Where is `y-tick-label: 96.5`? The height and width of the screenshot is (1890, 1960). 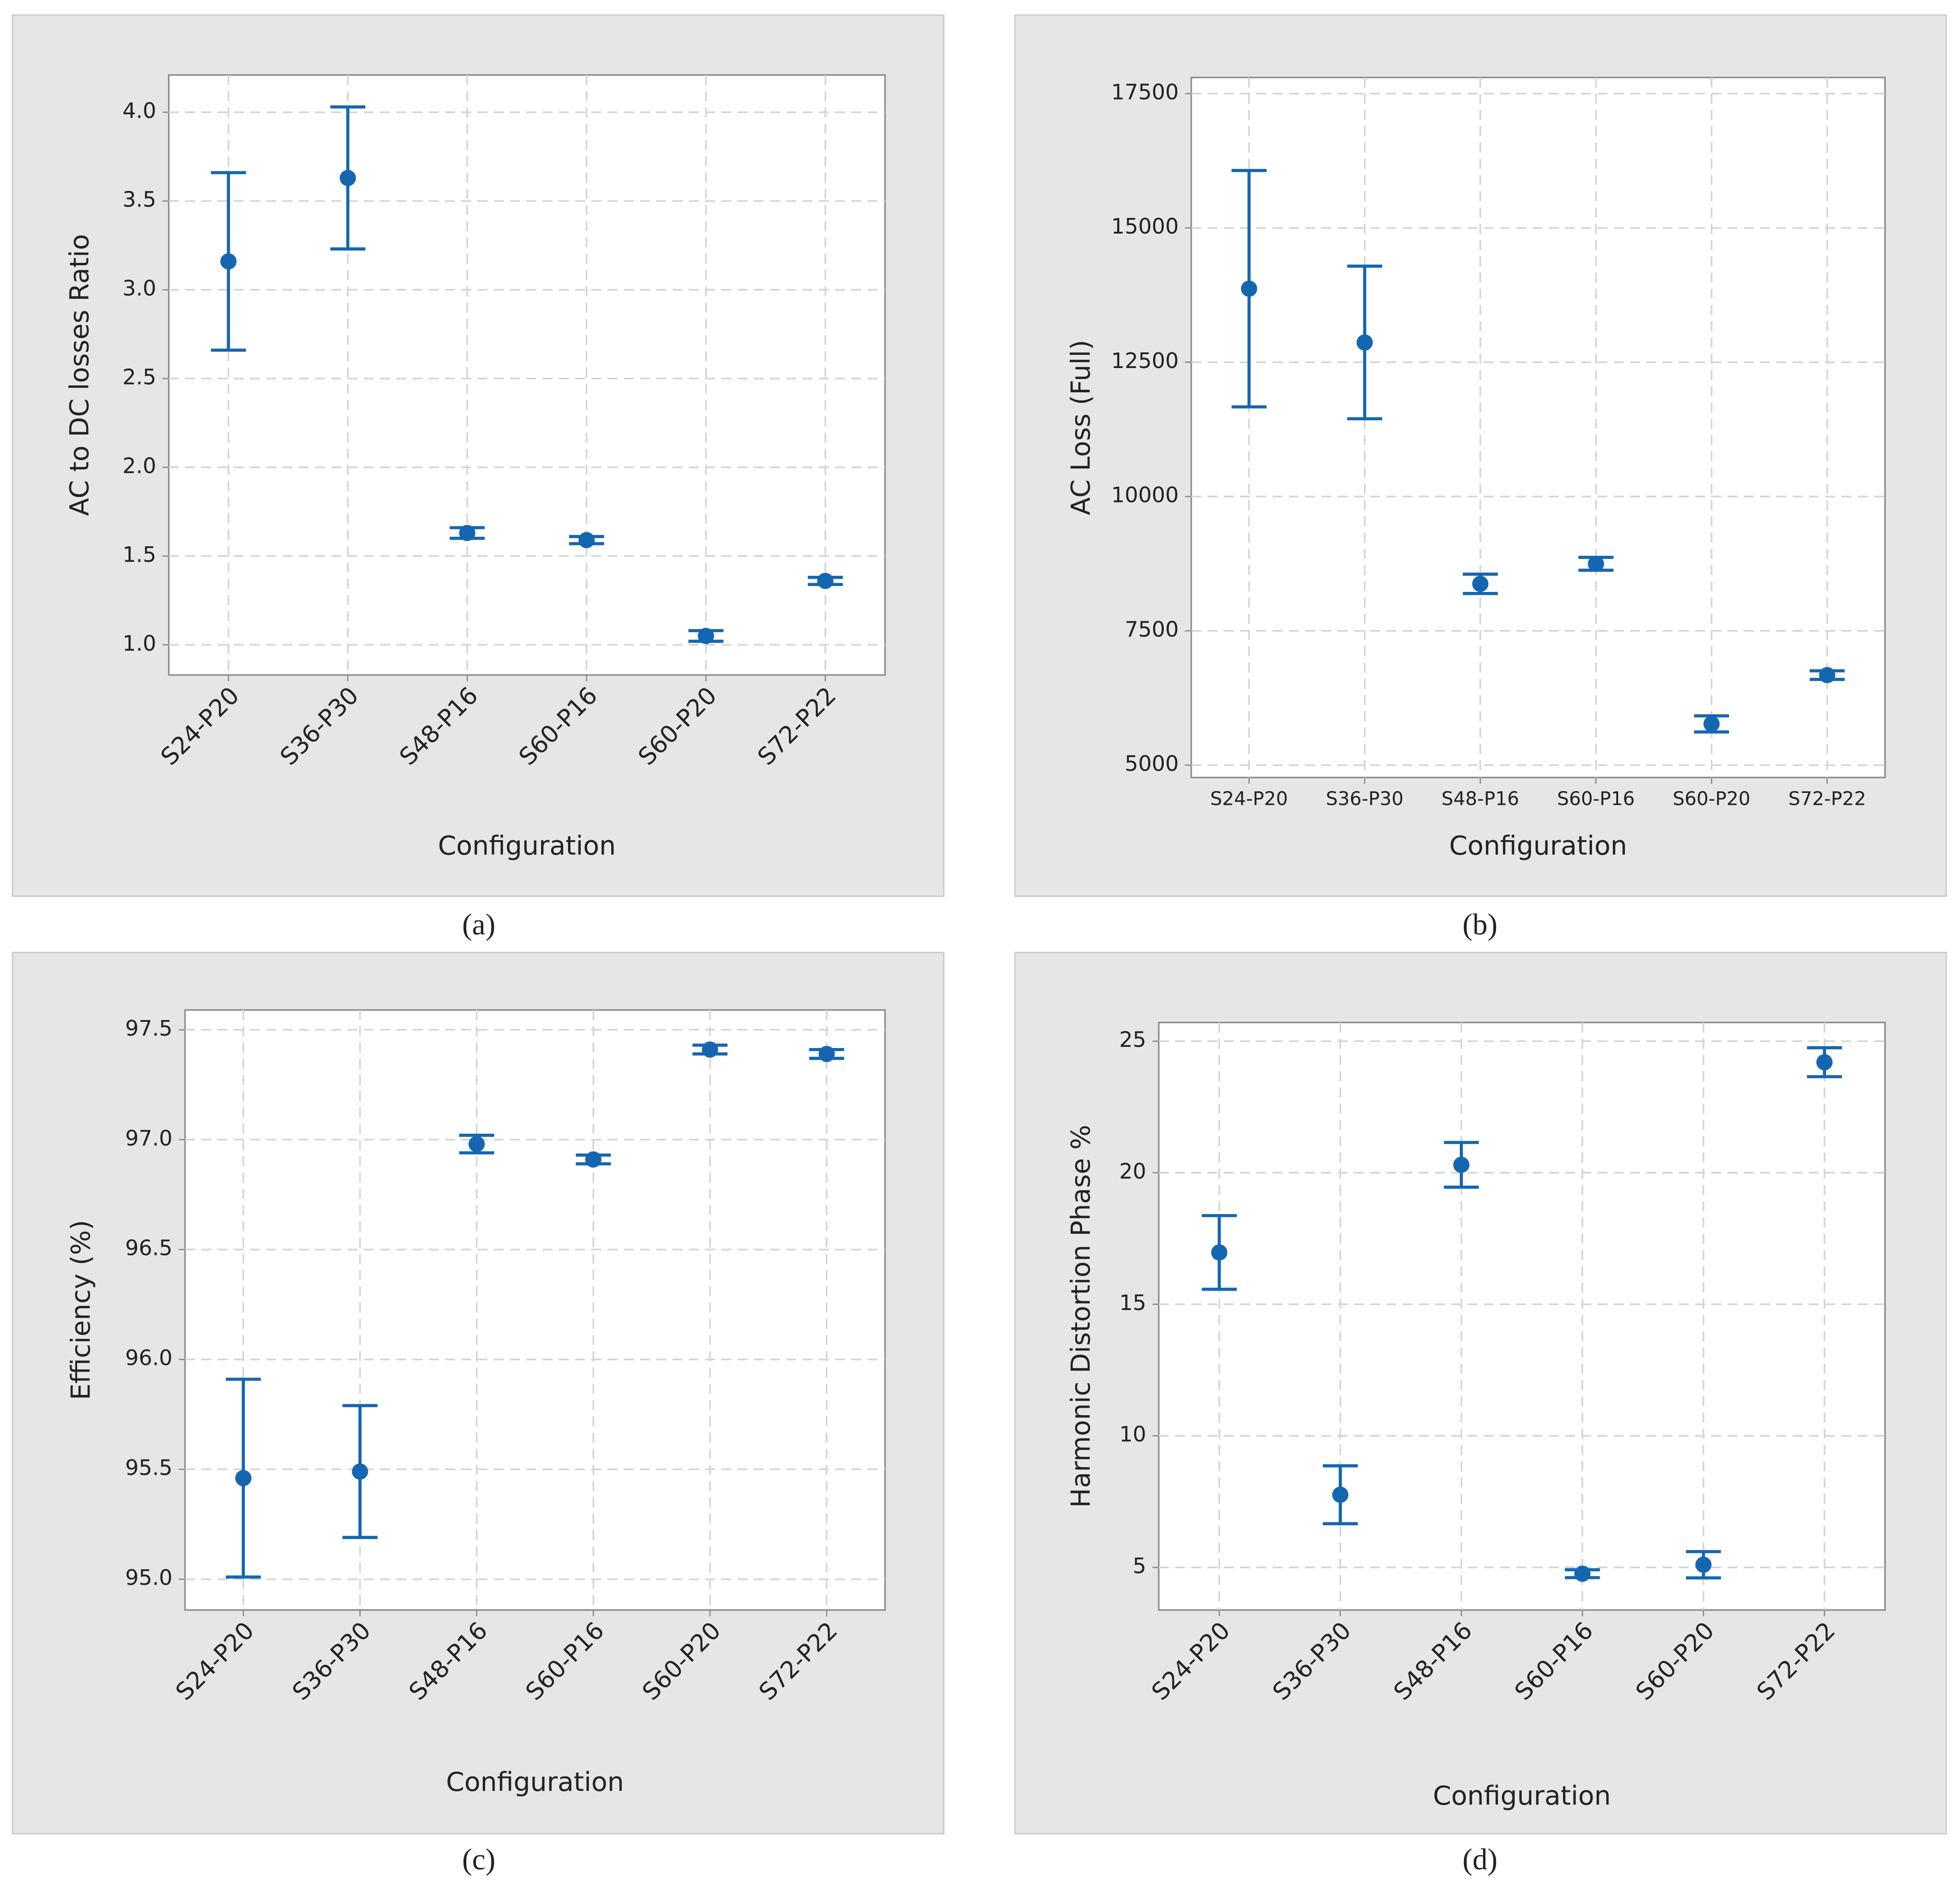 y-tick-label: 96.5 is located at coordinates (149, 1248).